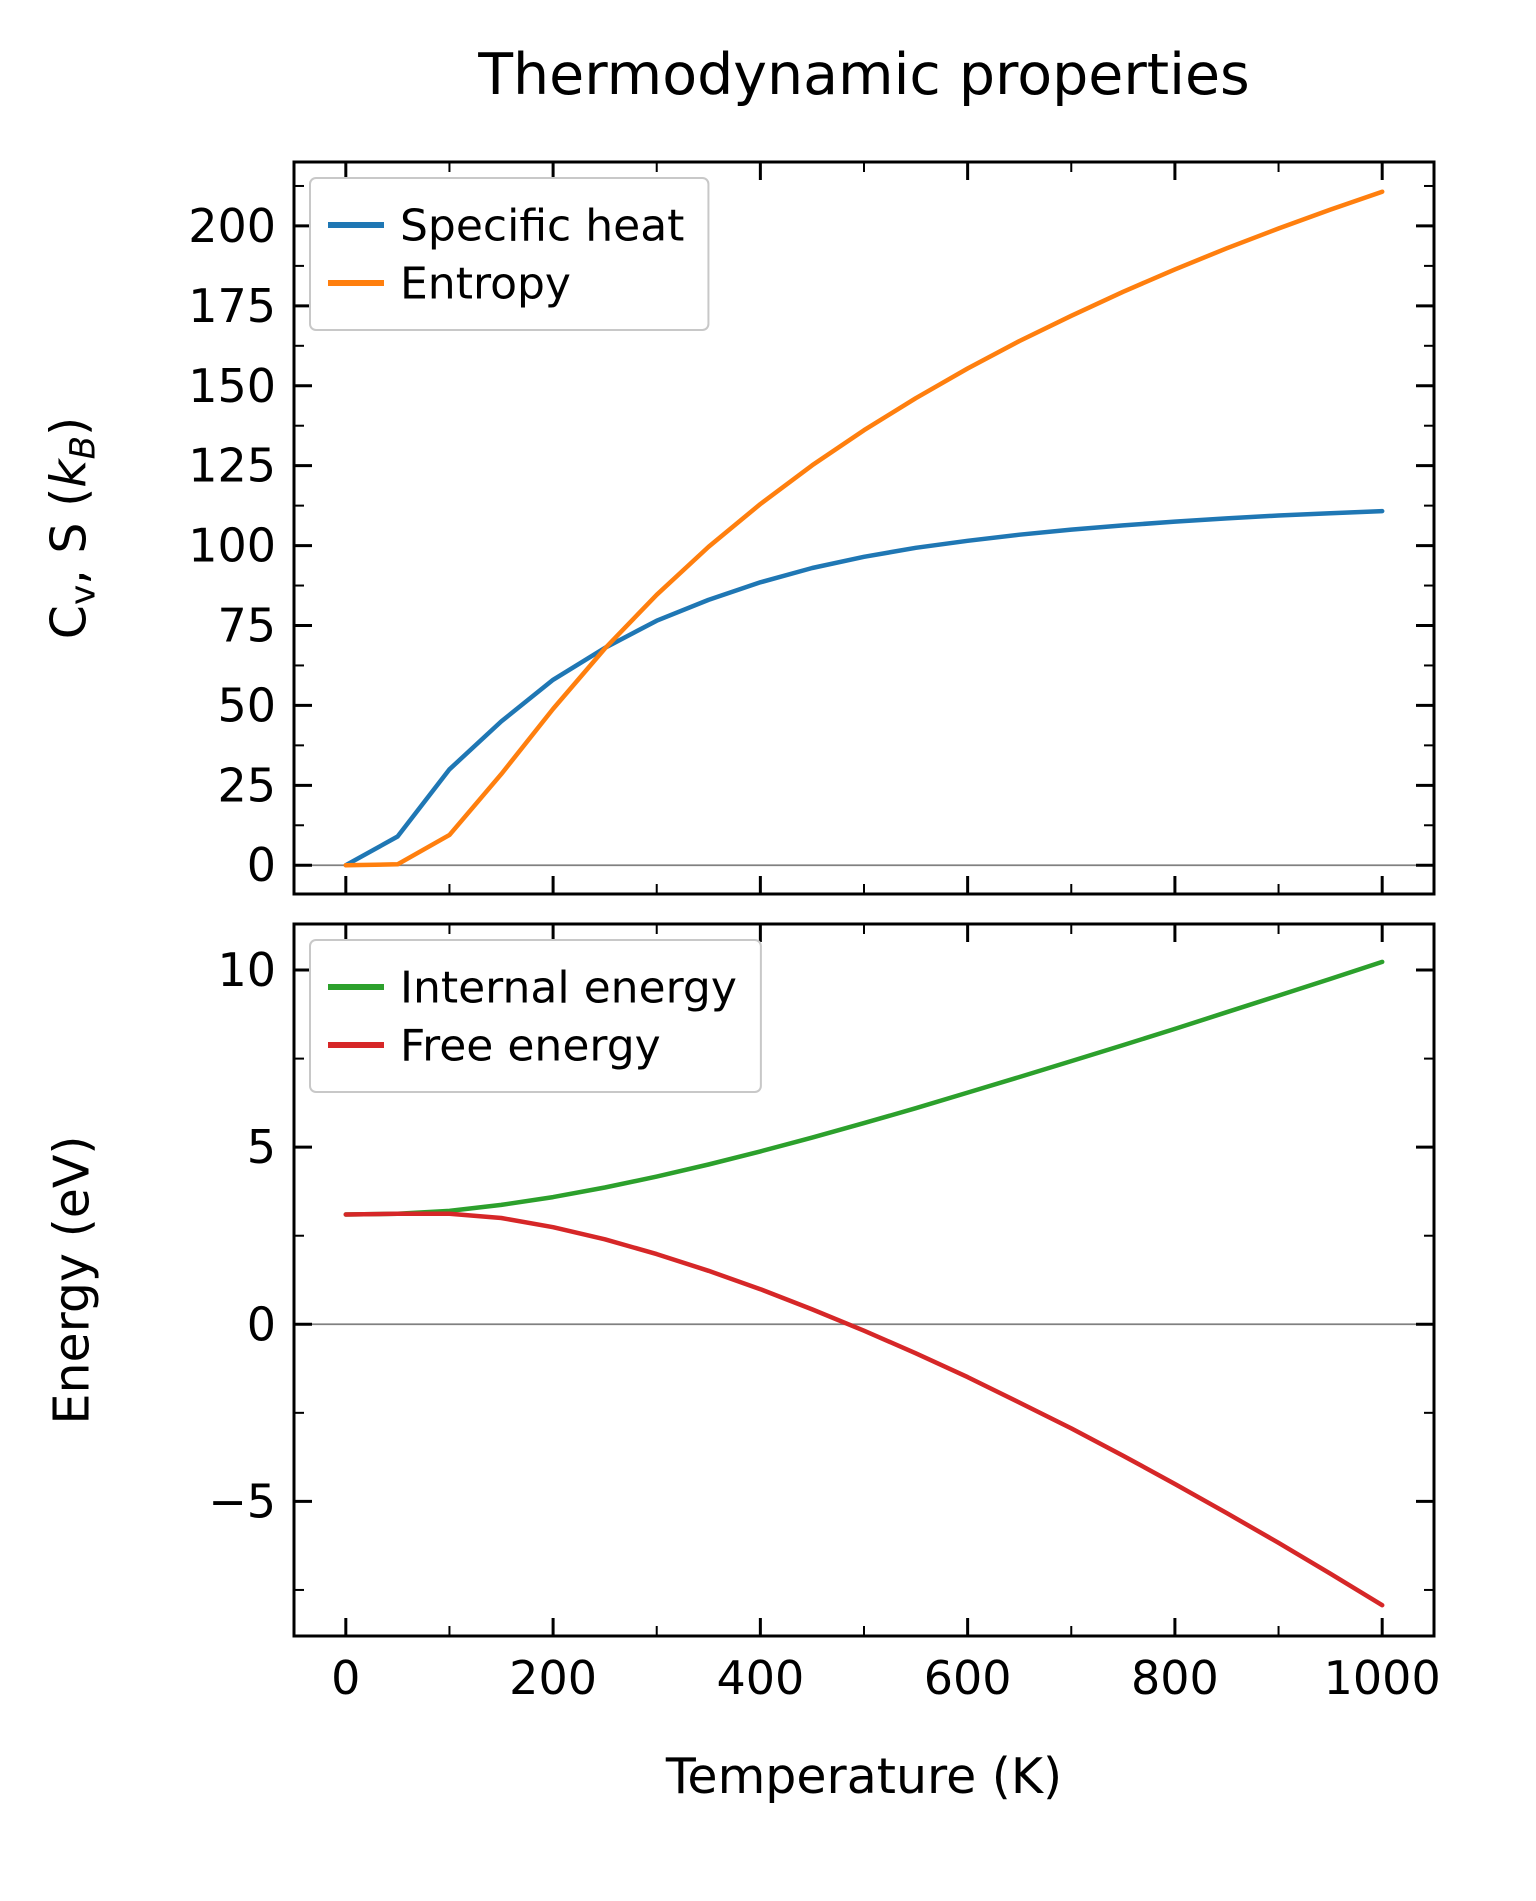 This screenshot has width=1536, height=1901. What do you see at coordinates (232, 546) in the screenshot?
I see `top-ytick-label: 100` at bounding box center [232, 546].